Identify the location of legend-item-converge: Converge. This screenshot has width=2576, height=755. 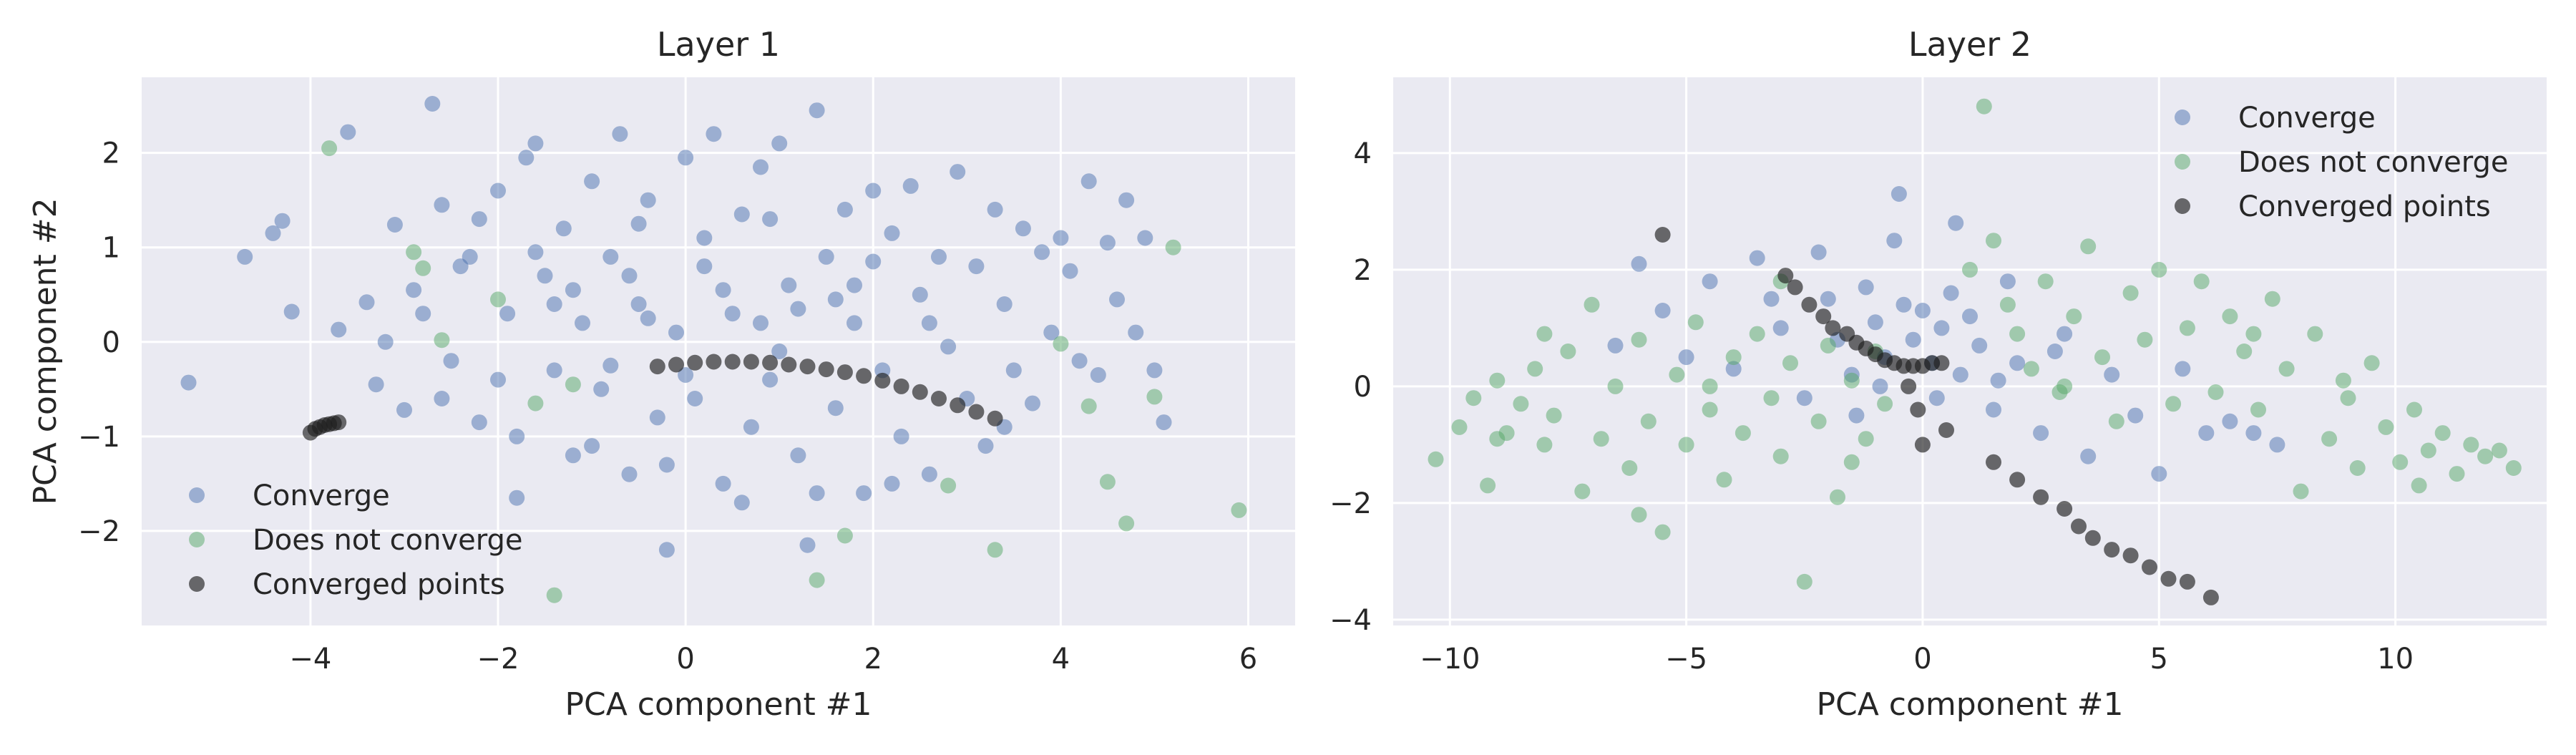
(289, 495).